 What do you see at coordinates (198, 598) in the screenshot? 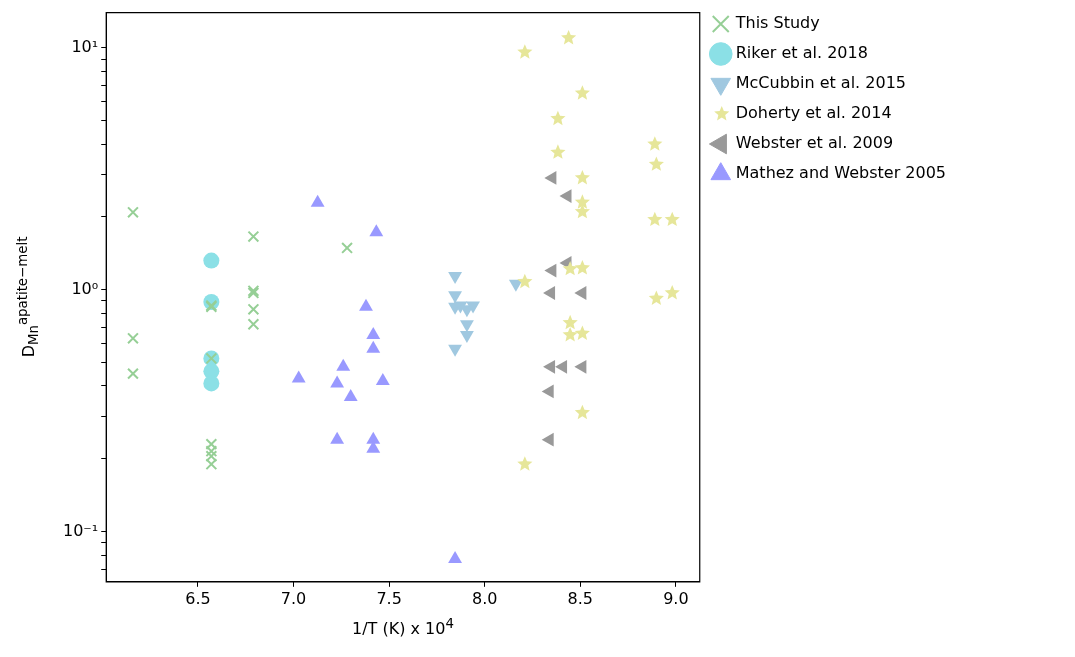
I see `x-tick-label: 6.5` at bounding box center [198, 598].